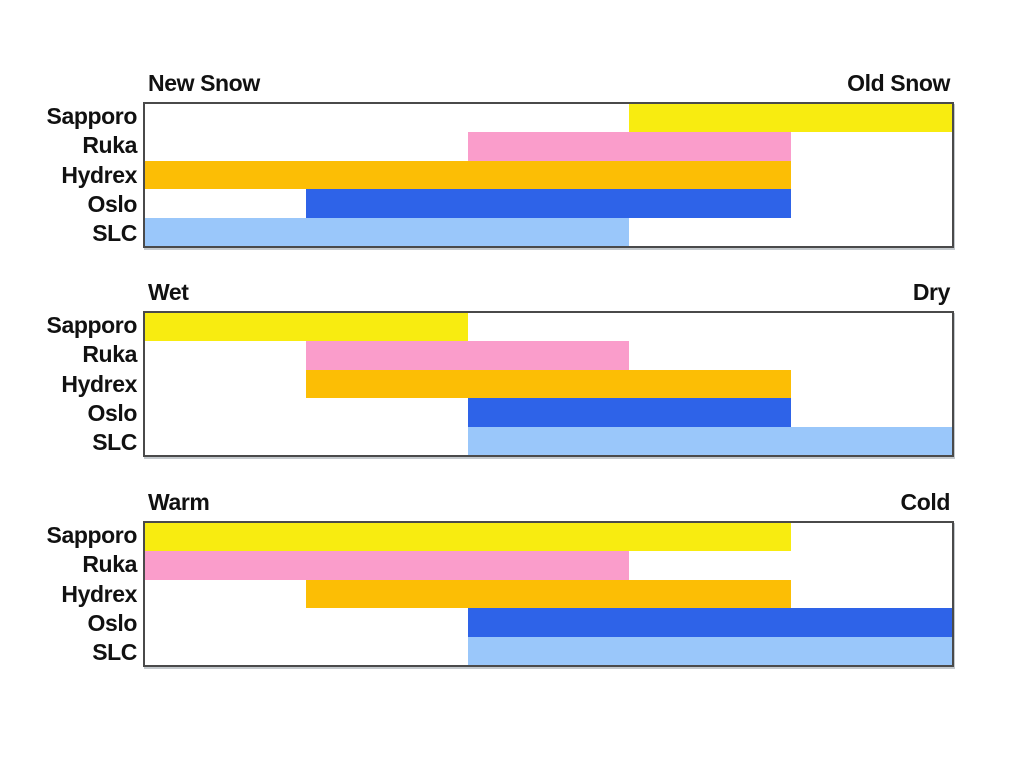  What do you see at coordinates (548, 292) in the screenshot?
I see `axis-endpoint-labels: Wet Dry` at bounding box center [548, 292].